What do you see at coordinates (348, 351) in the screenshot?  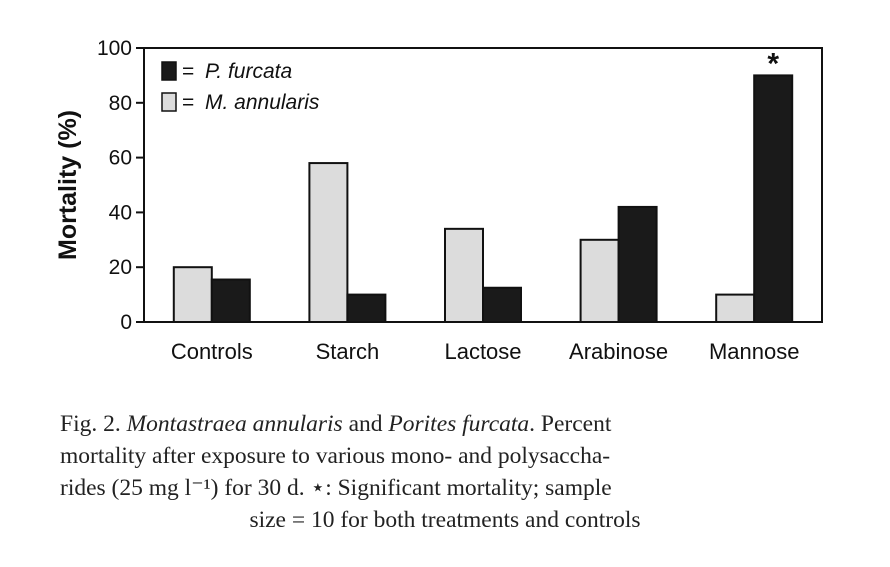 I see `x-category-label: Starch` at bounding box center [348, 351].